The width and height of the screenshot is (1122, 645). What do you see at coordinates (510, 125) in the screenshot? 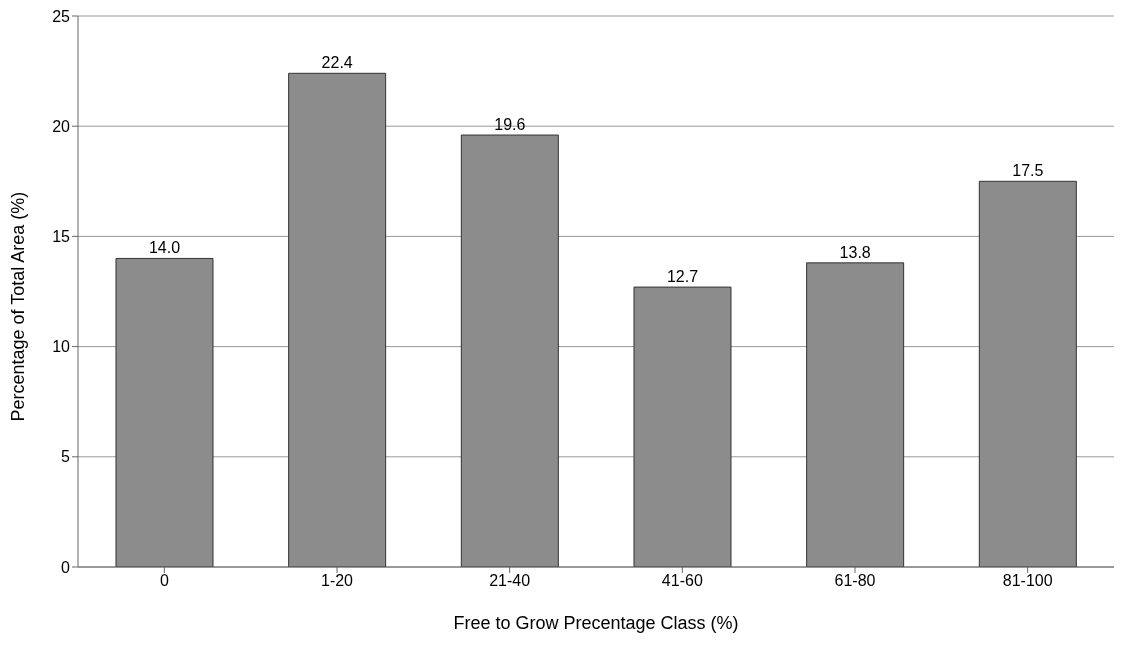
I see `data-label: 19.6` at bounding box center [510, 125].